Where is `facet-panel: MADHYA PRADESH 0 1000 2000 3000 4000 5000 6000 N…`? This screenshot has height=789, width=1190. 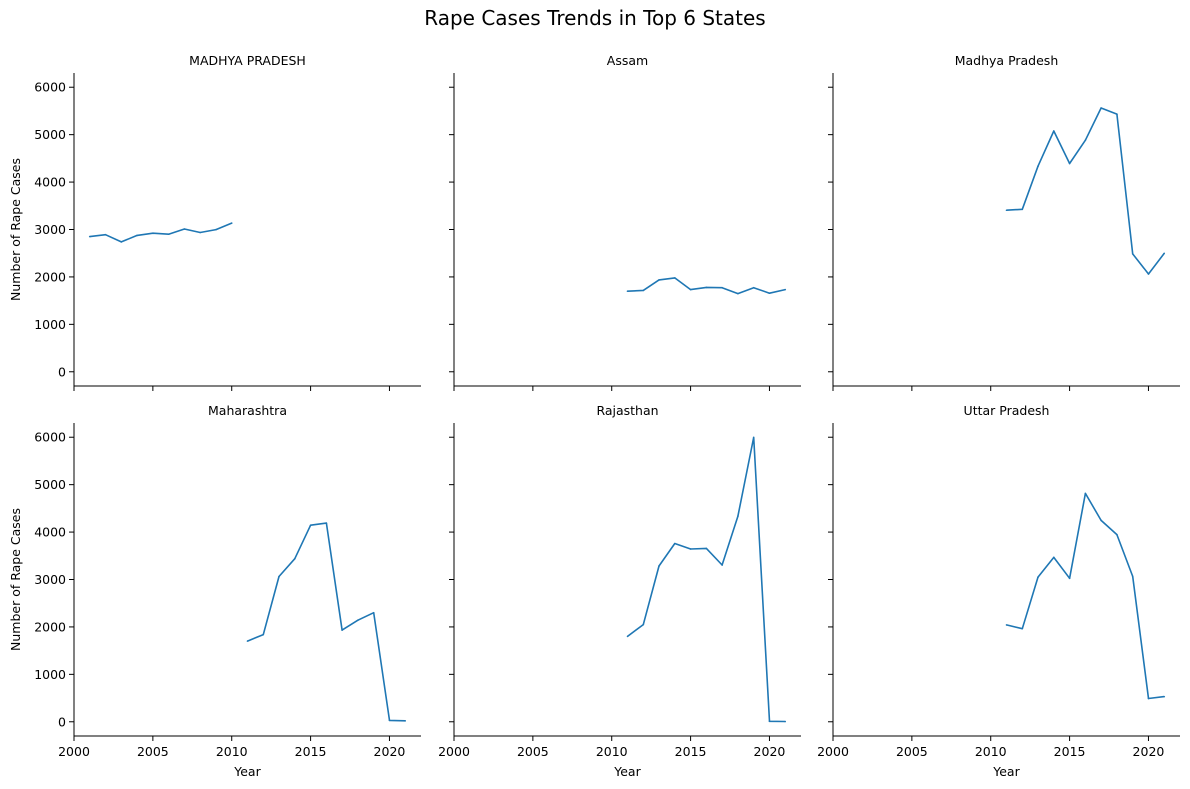
facet-panel: MADHYA PRADESH 0 1000 2000 3000 4000 5000 6000 N… is located at coordinates (214, 222).